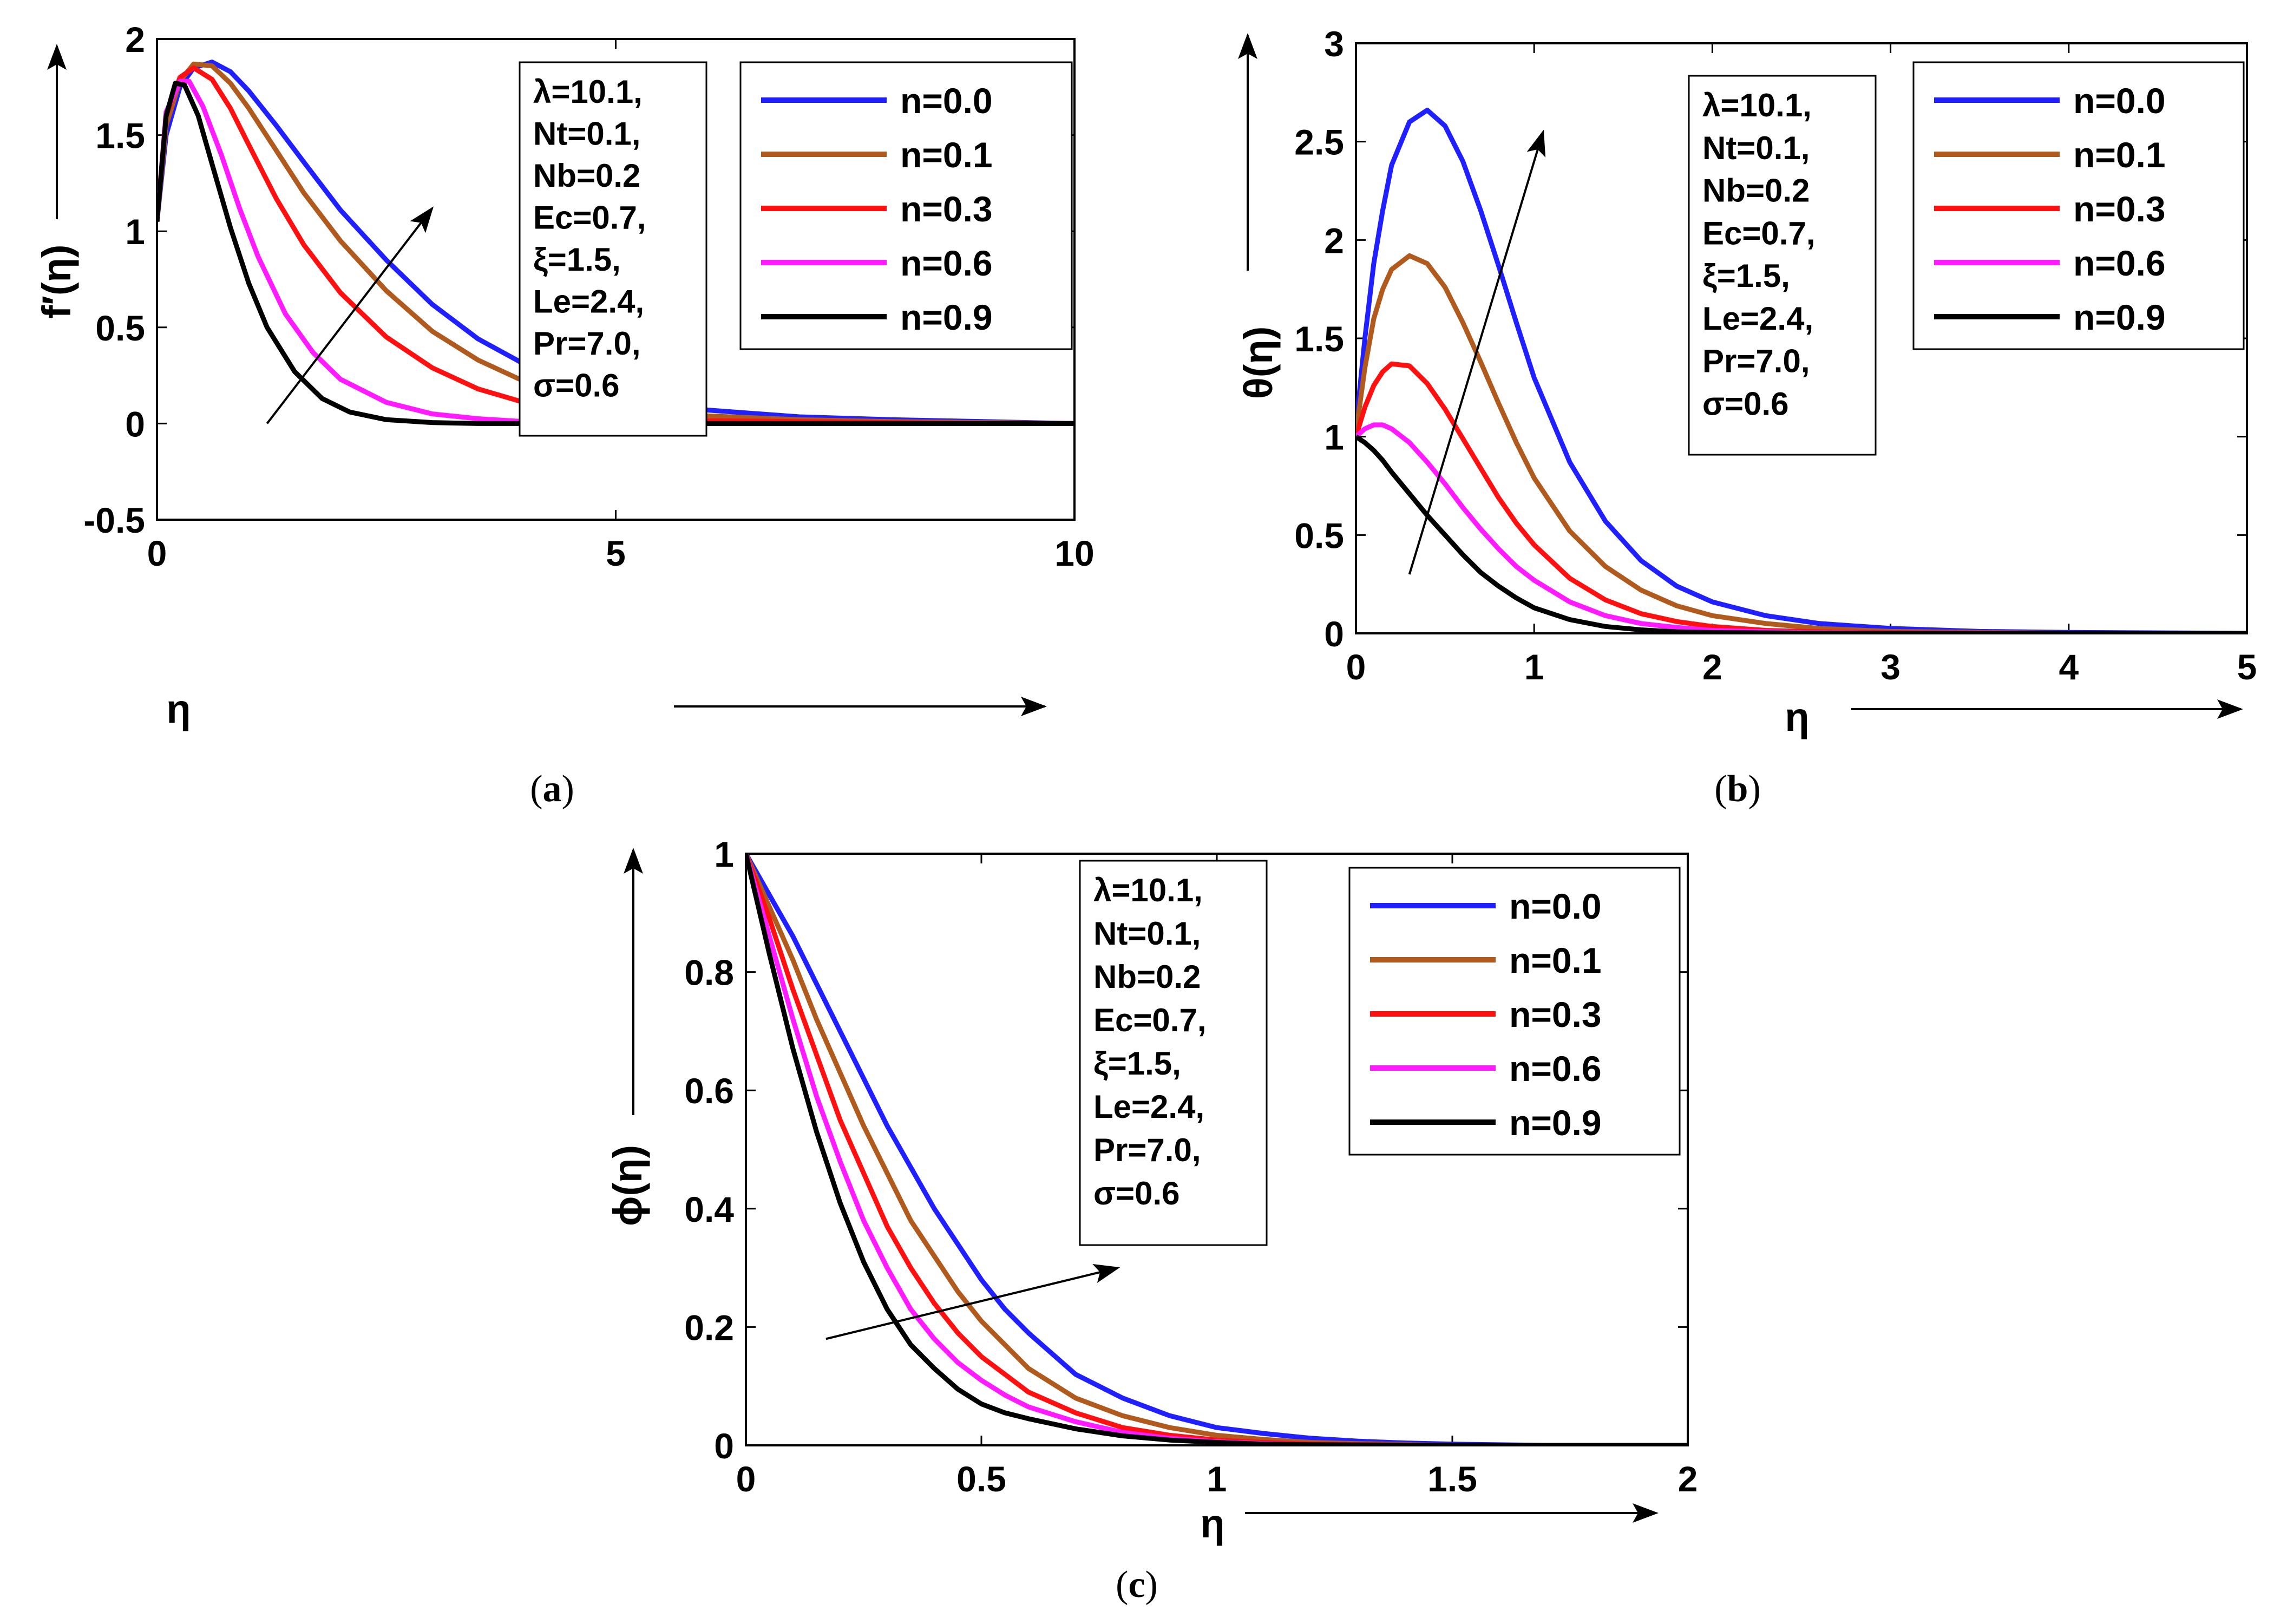  I want to click on x-tick-label: 10, so click(1074, 553).